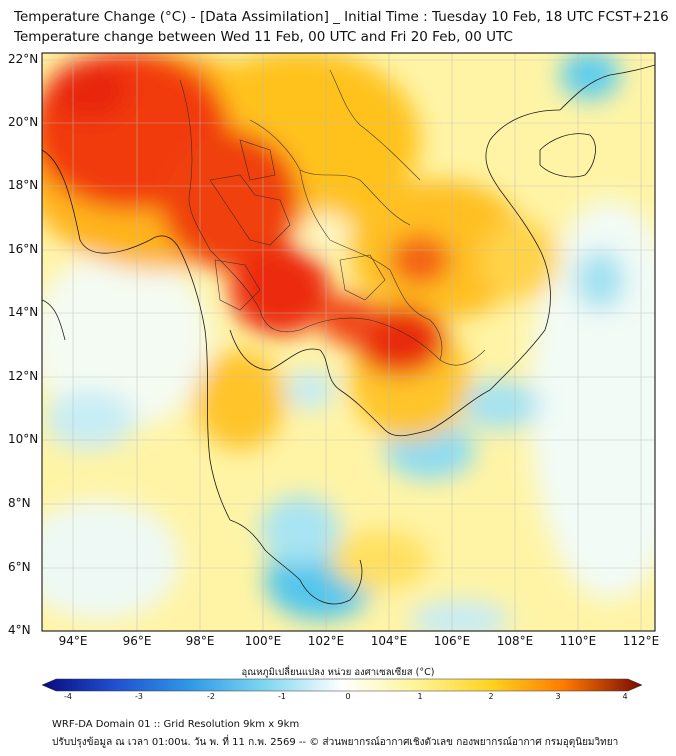 This screenshot has height=756, width=676. I want to click on lon-label: 102°E, so click(326, 641).